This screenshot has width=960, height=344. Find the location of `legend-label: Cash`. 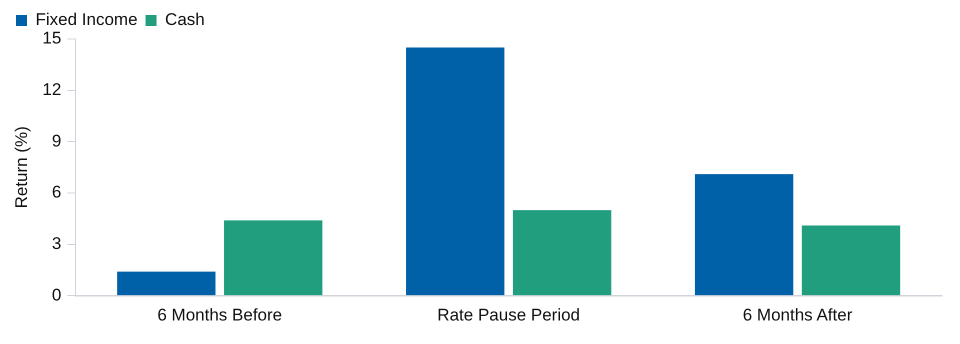

legend-label: Cash is located at coordinates (185, 20).